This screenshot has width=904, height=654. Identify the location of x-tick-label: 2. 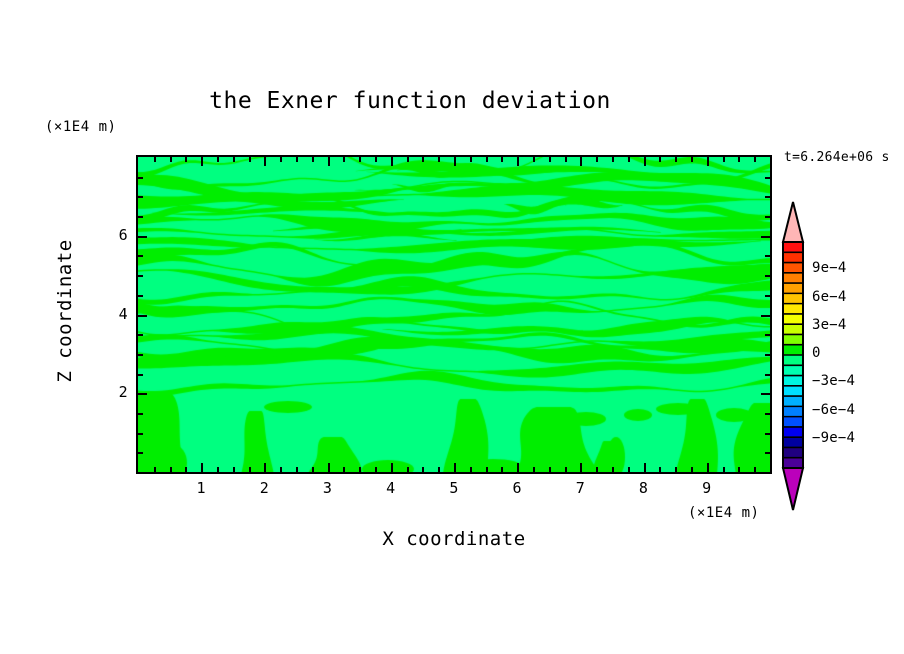
(264, 488).